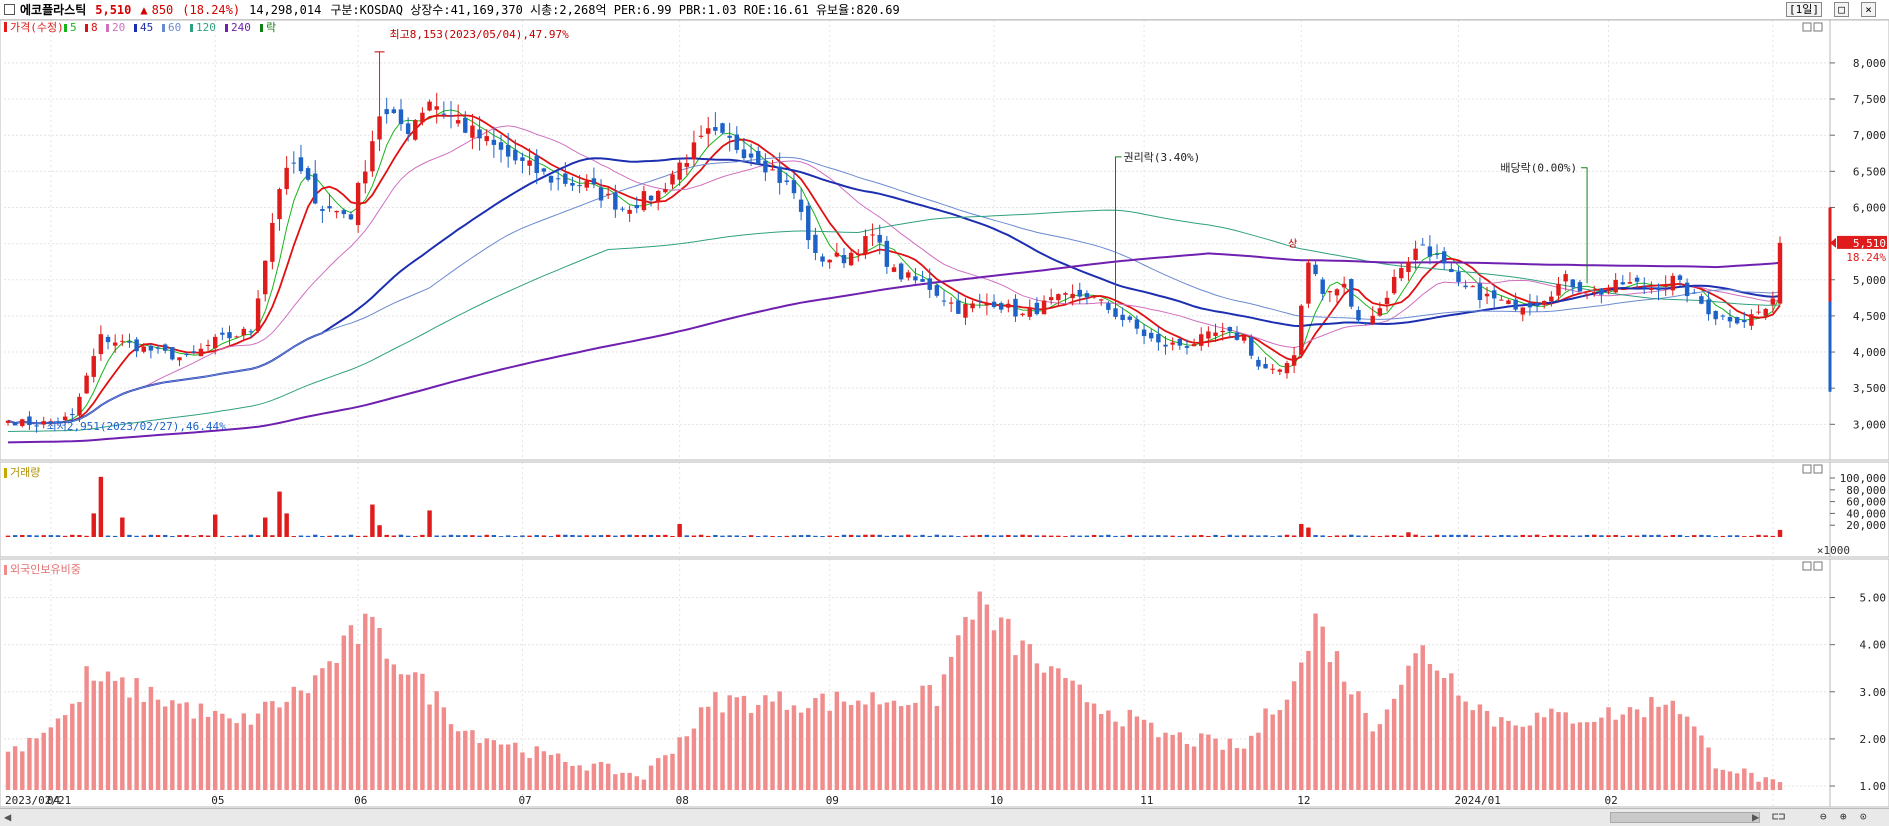 Image resolution: width=1889 pixels, height=826 pixels. I want to click on checkbox-icon, so click(9, 9).